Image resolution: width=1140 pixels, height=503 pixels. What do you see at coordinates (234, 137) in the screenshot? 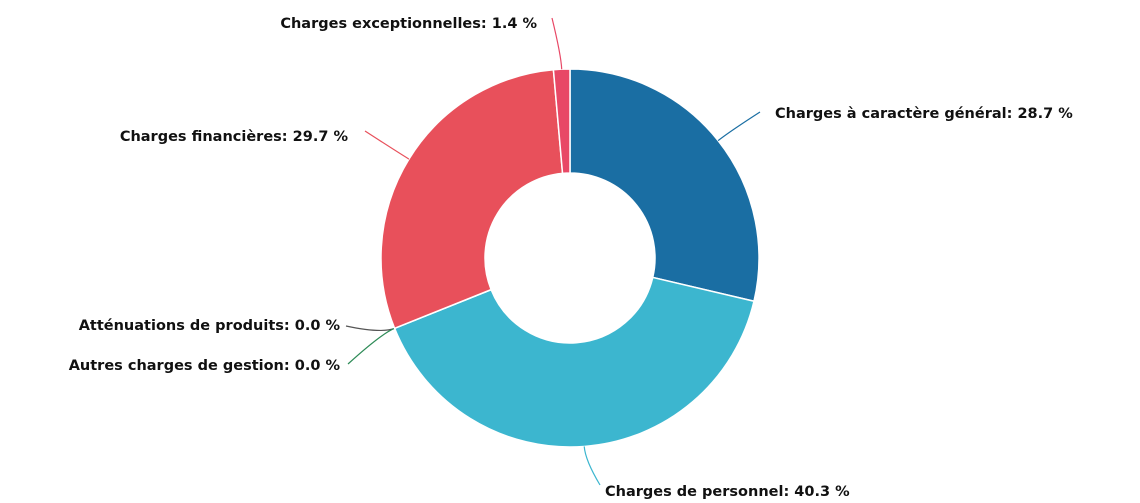
I see `slice-label: Charges financières: 29.7 %` at bounding box center [234, 137].